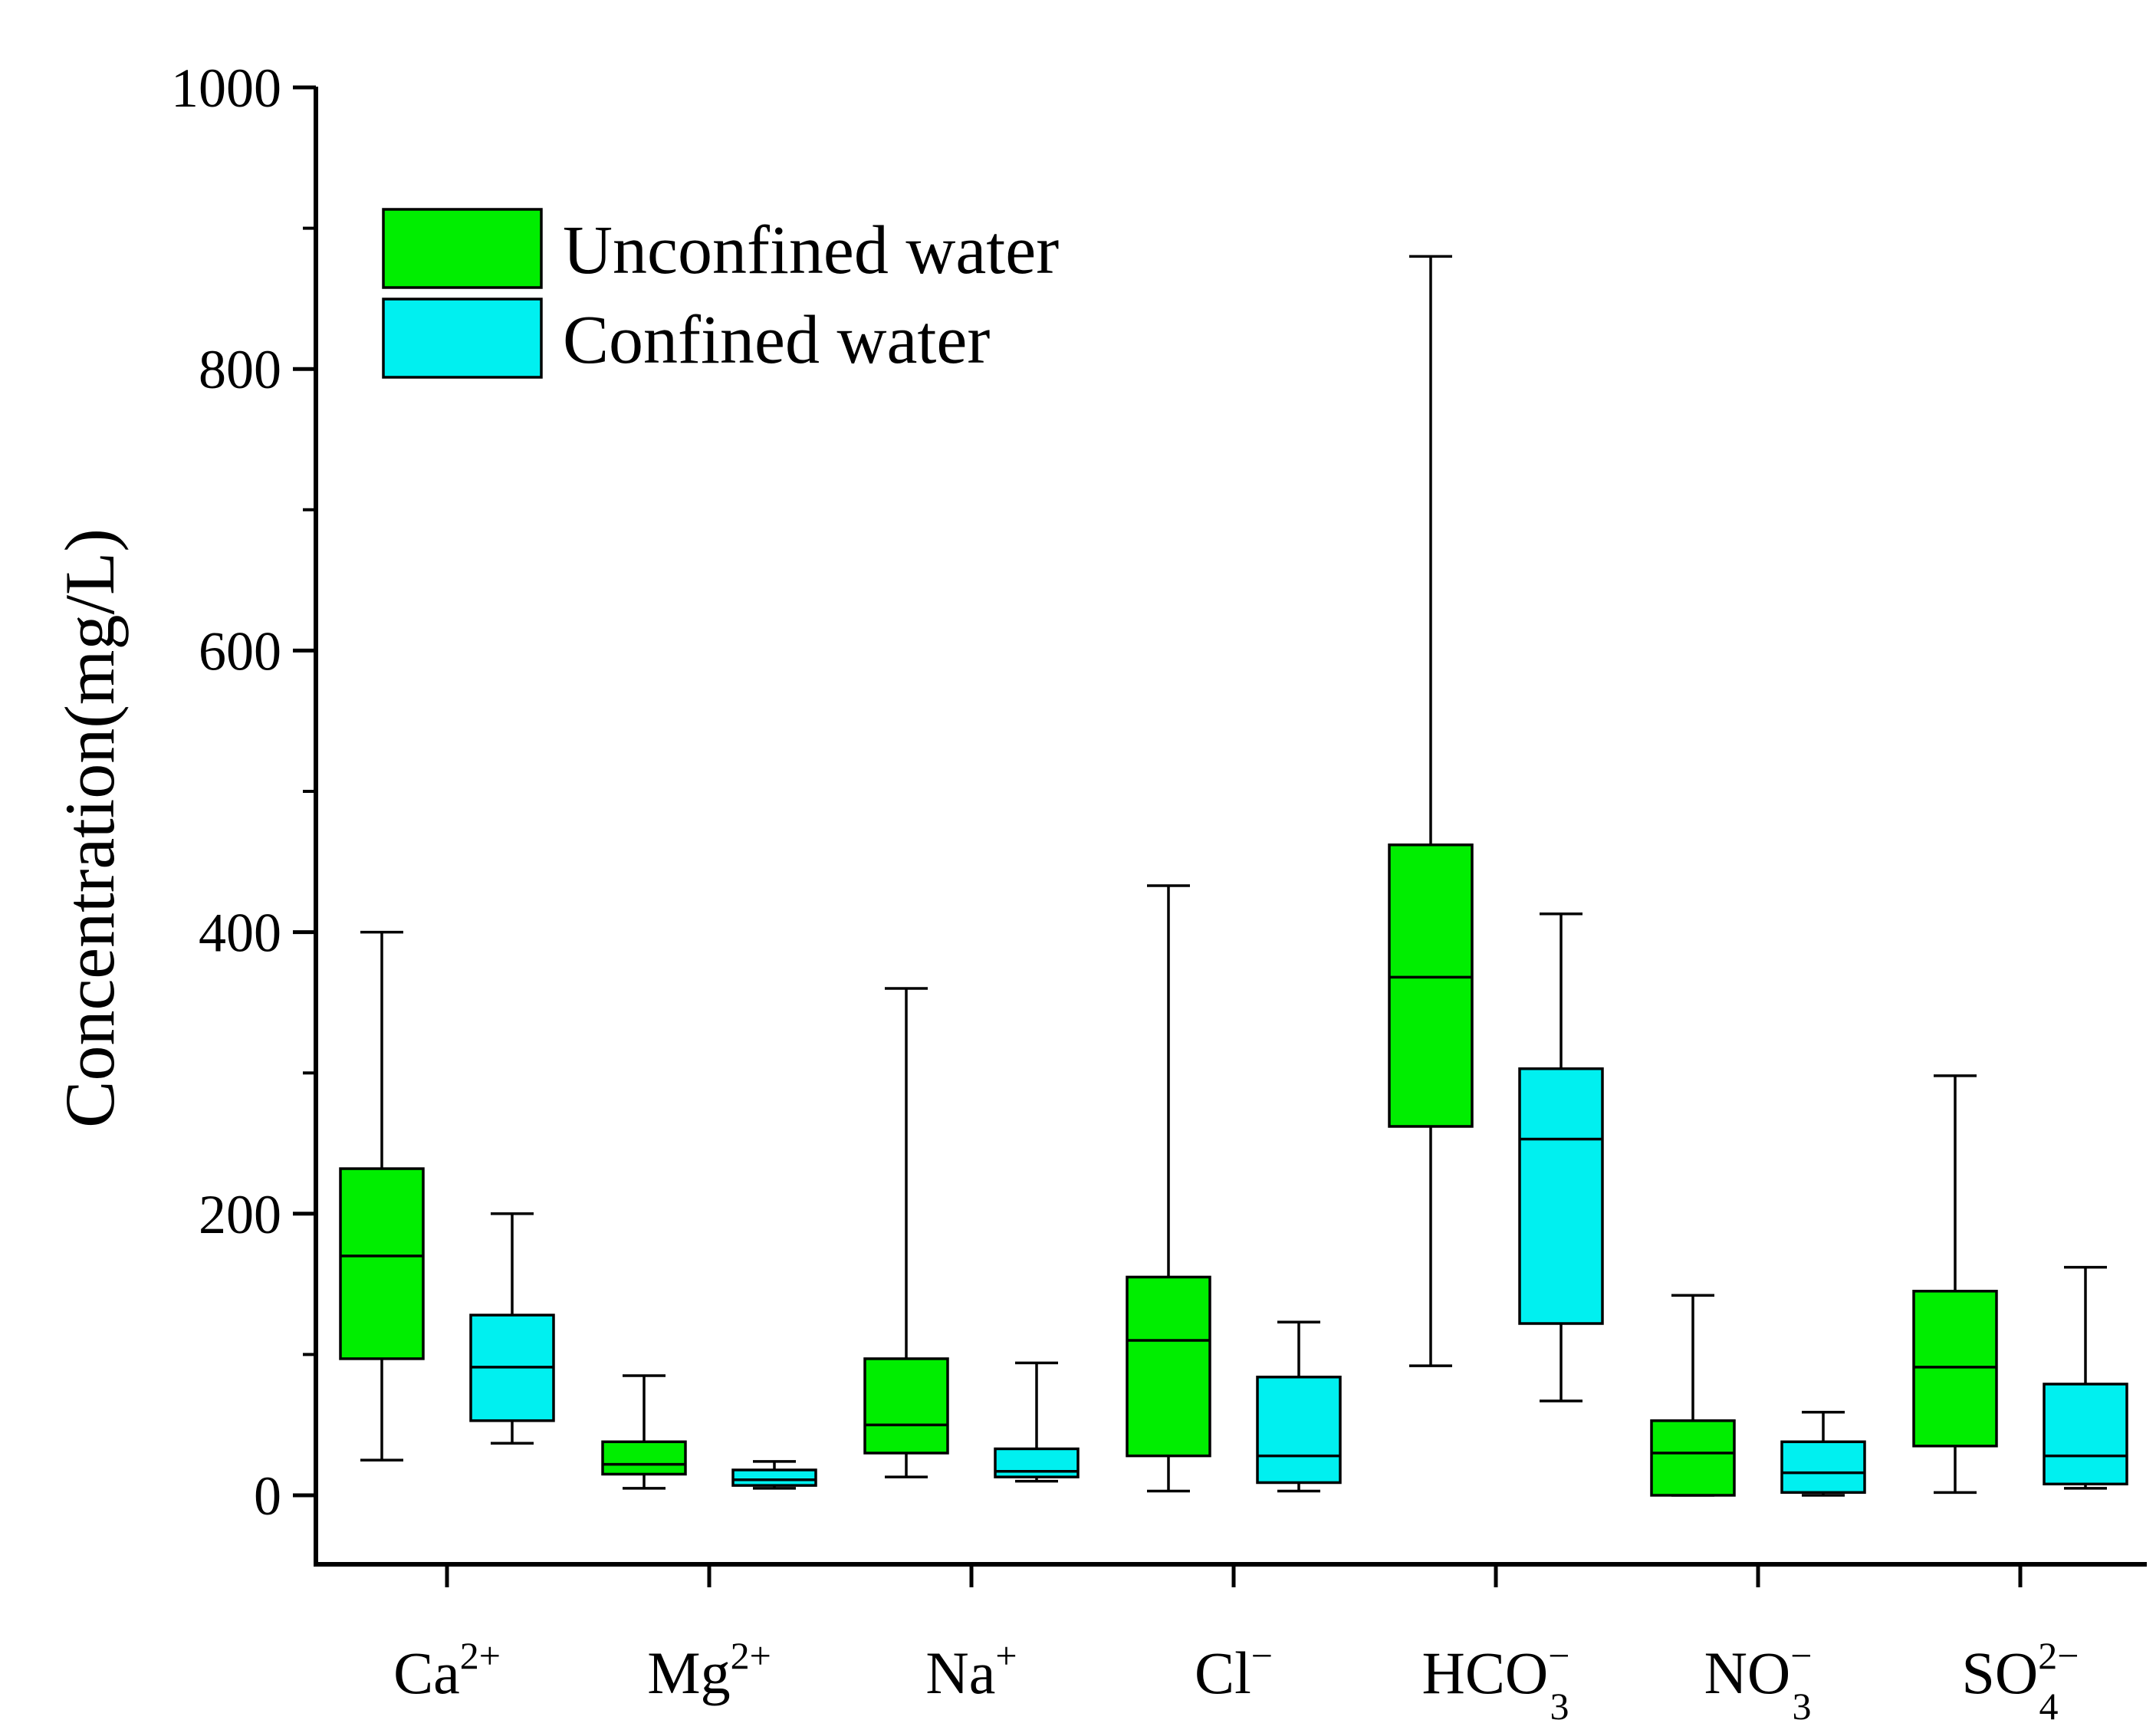 Image resolution: width=2156 pixels, height=1733 pixels. Describe the element at coordinates (720, 293) in the screenshot. I see `legend: Unconfined water Confined water` at that location.